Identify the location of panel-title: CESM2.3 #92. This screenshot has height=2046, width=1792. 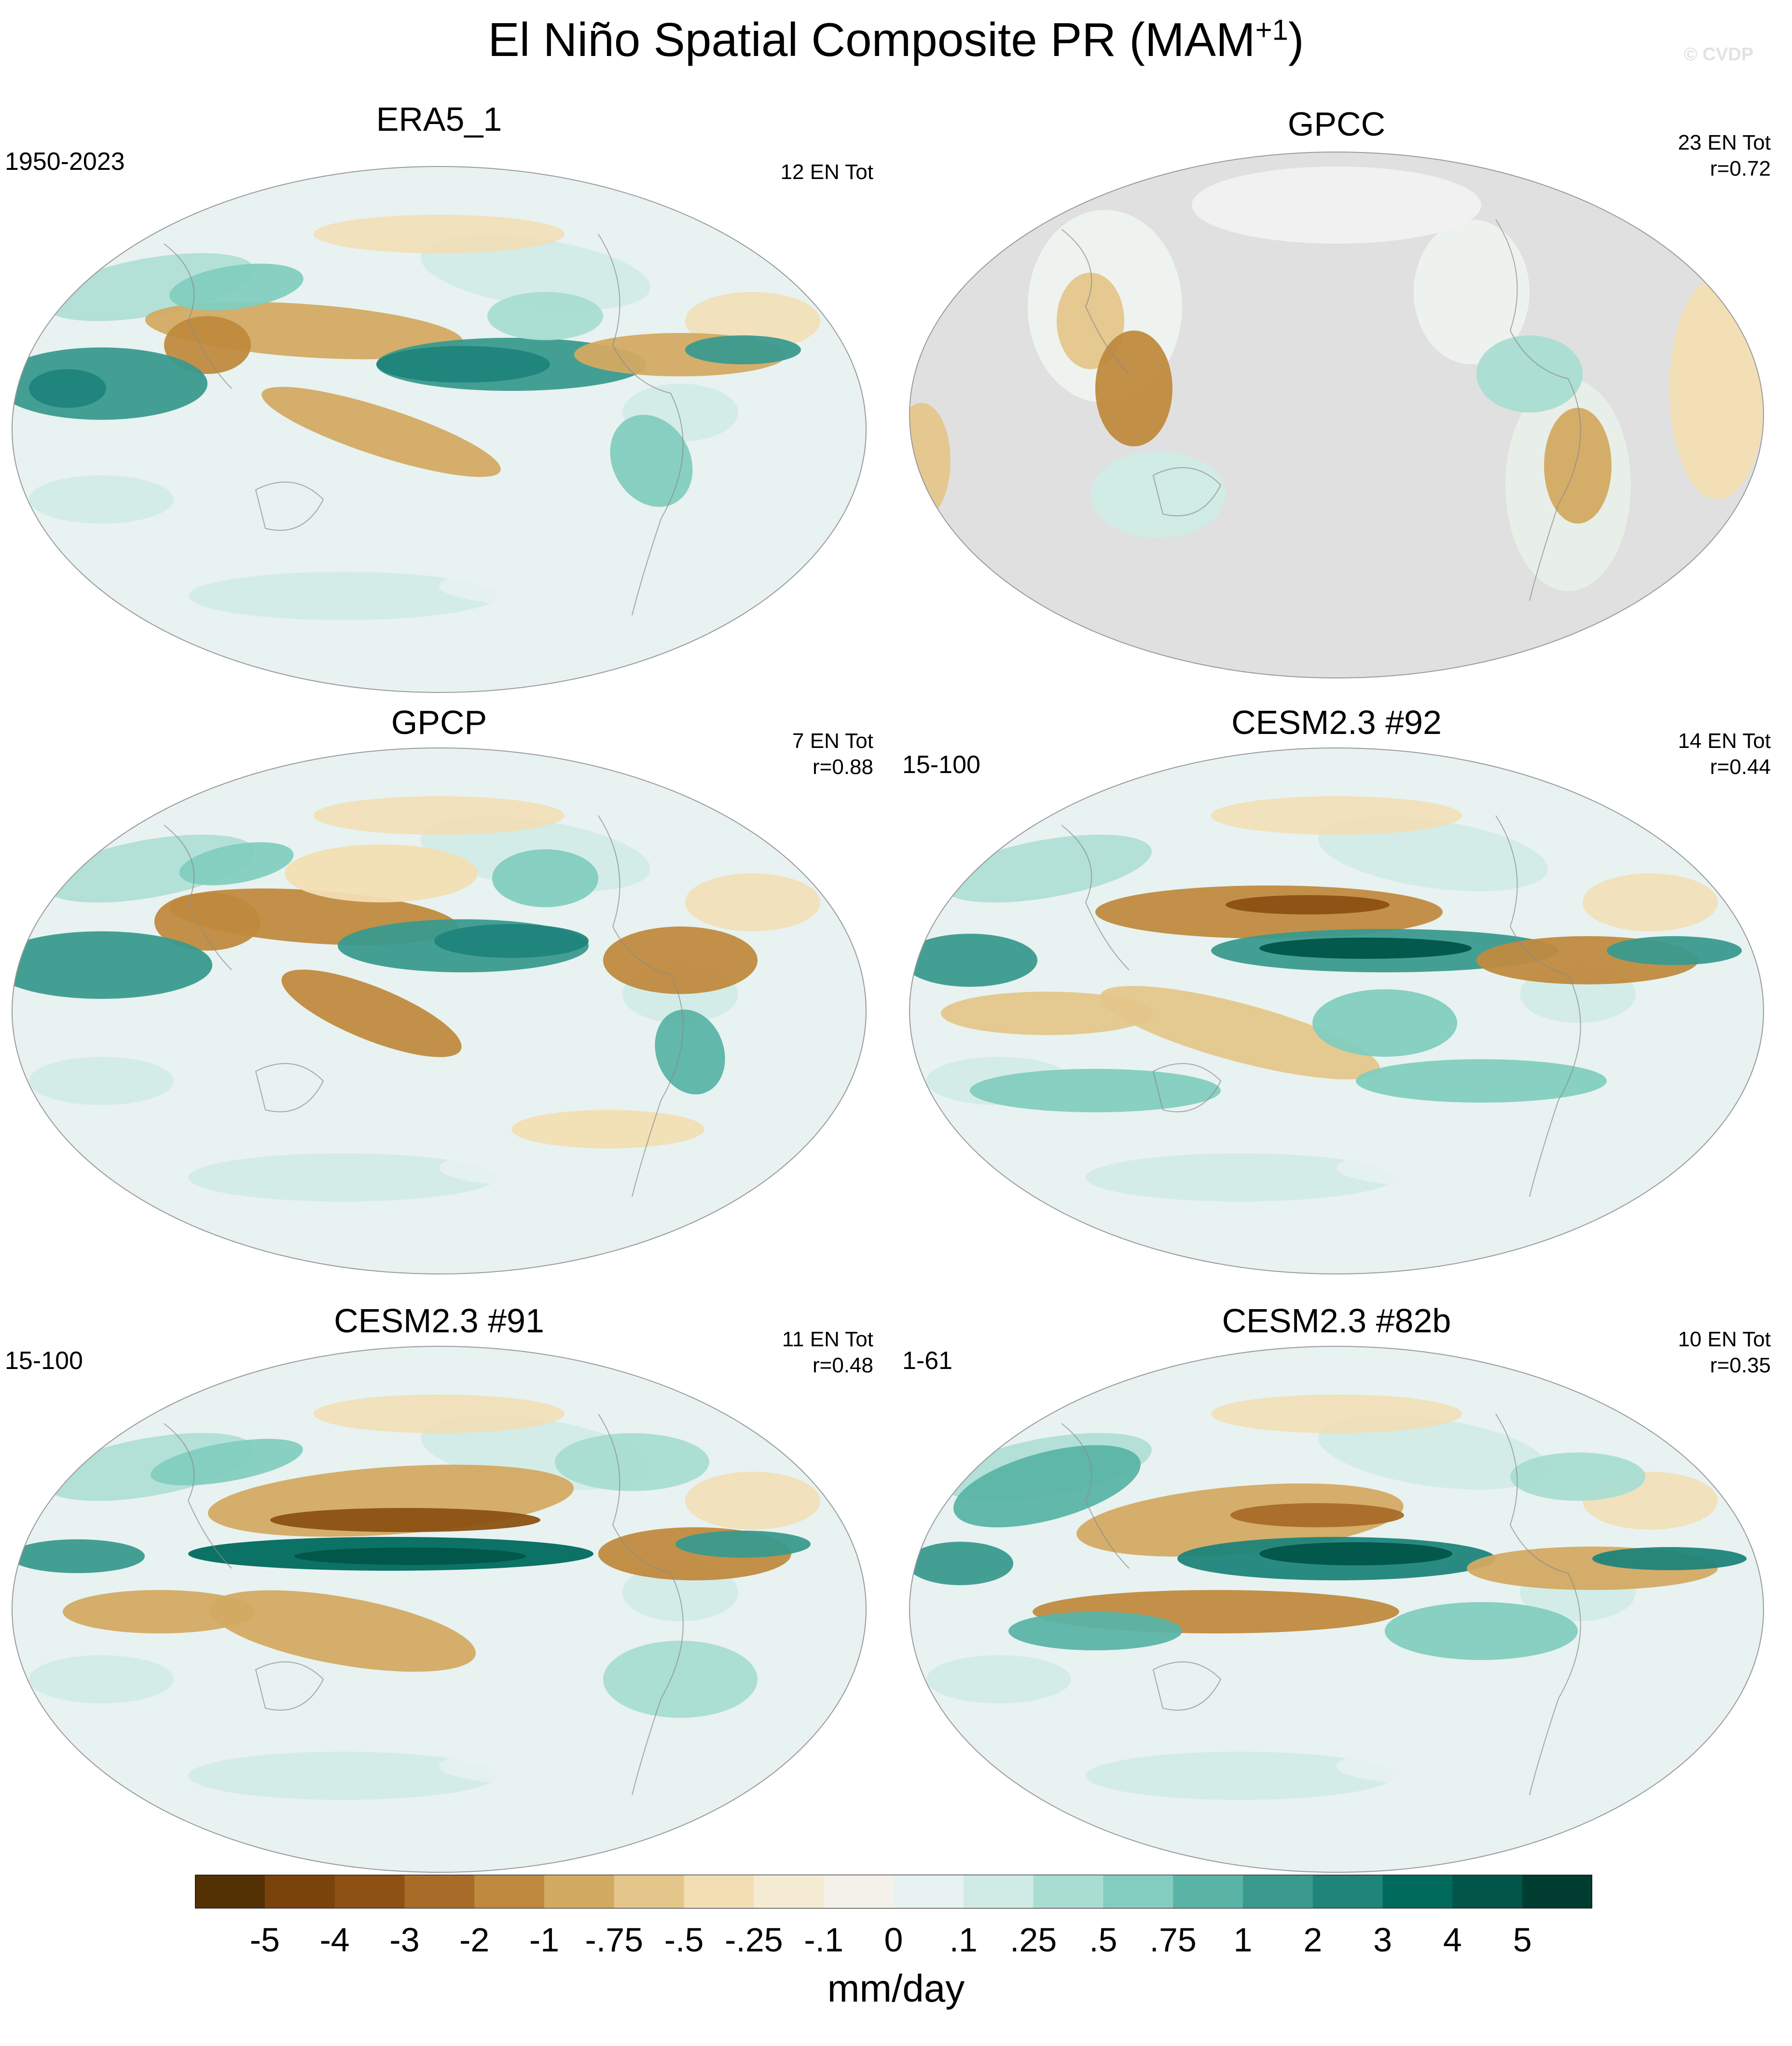
(1336, 722).